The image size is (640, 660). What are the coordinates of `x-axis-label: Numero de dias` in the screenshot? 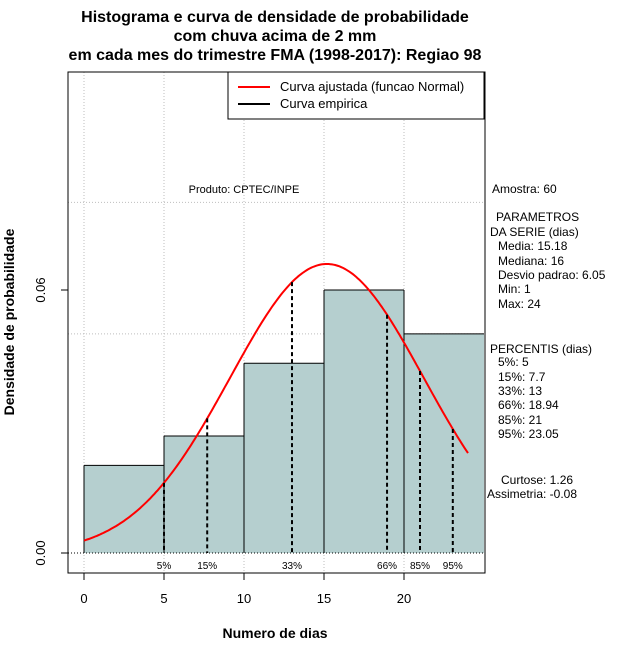 It's located at (274, 633).